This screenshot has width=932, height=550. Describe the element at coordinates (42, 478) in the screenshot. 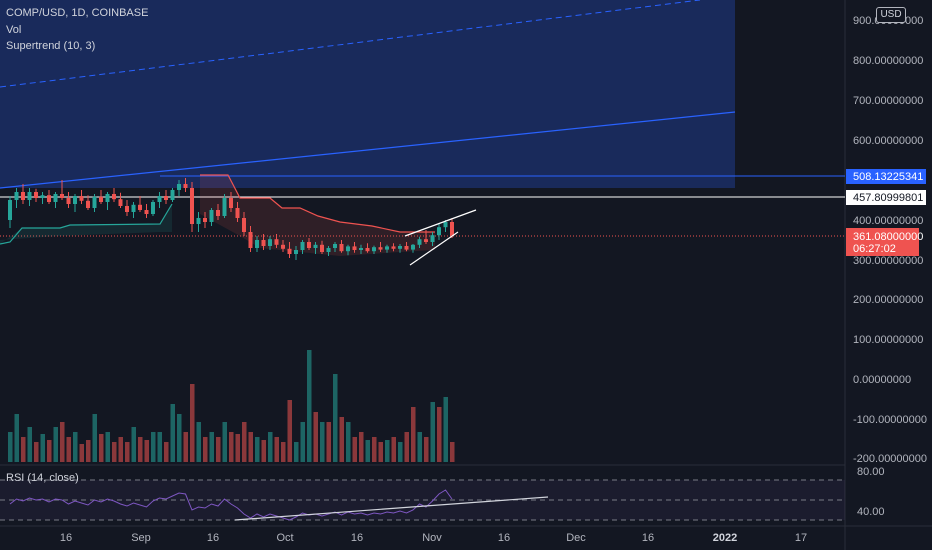

I see `rsi-legend: RSI (14, close)` at that location.